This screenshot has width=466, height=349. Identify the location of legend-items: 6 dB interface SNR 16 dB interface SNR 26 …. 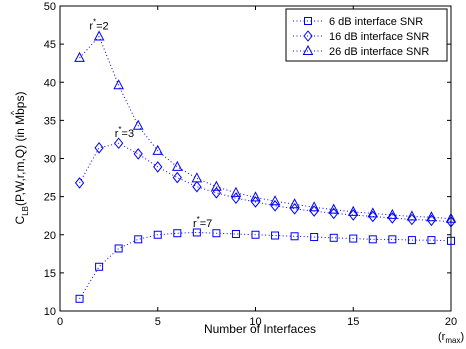
(361, 37).